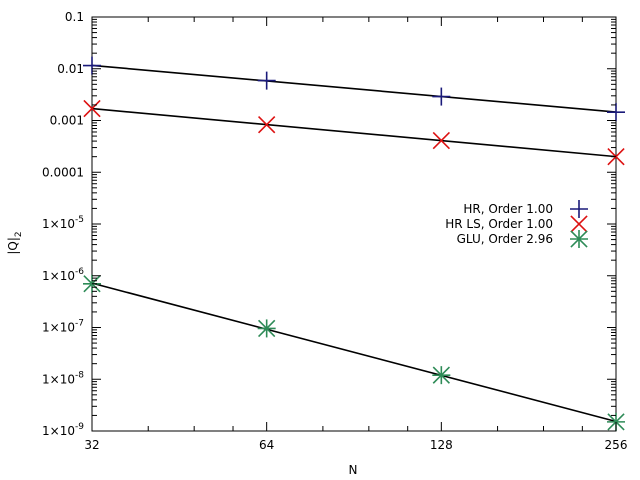 Image resolution: width=640 pixels, height=480 pixels. What do you see at coordinates (13, 246) in the screenshot?
I see `y-axis-label-main: |Q|` at bounding box center [13, 246].